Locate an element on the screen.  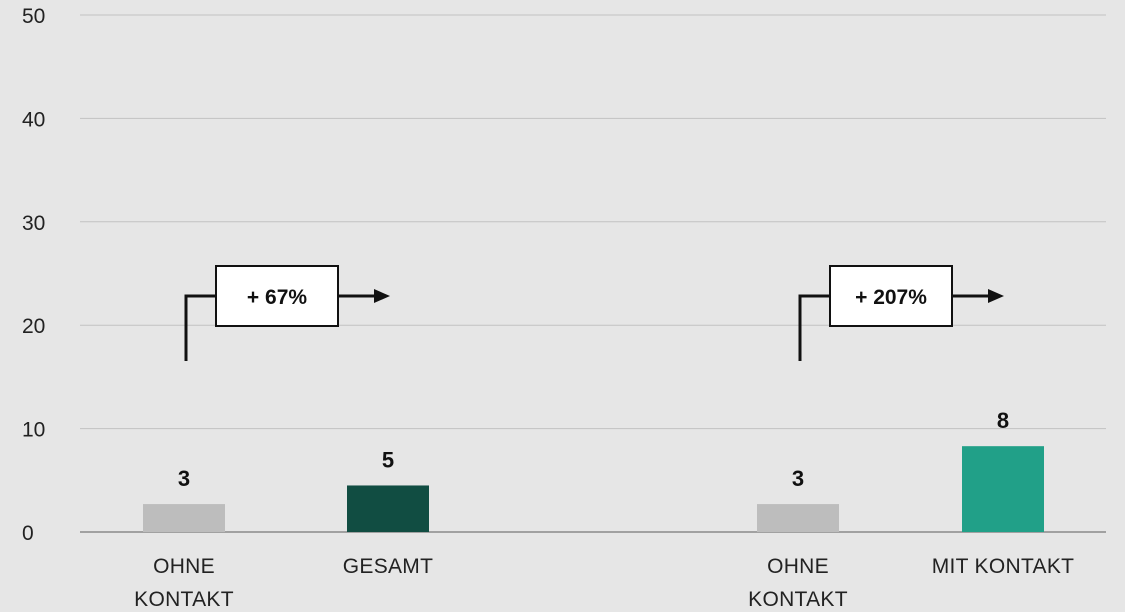
annotation-label: + 67% is located at coordinates (277, 297).